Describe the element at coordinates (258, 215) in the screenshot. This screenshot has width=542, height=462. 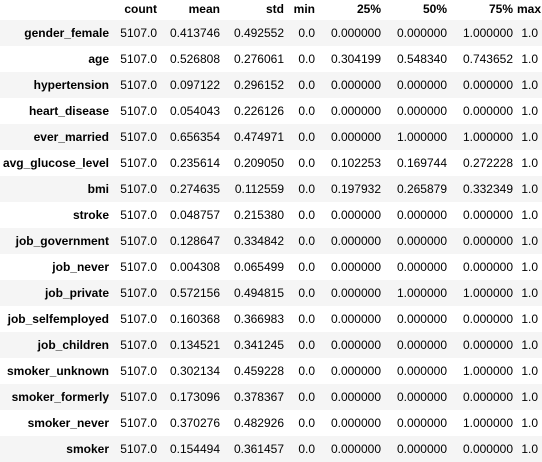
I see `cell-std: 0.215380` at that location.